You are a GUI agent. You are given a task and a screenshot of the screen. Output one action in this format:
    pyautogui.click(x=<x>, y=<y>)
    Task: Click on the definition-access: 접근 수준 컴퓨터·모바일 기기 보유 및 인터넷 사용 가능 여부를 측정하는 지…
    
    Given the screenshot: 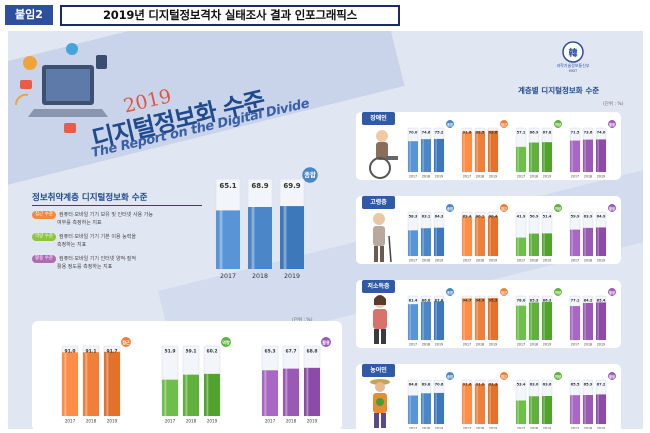 What is the action you would take?
    pyautogui.click(x=92, y=219)
    